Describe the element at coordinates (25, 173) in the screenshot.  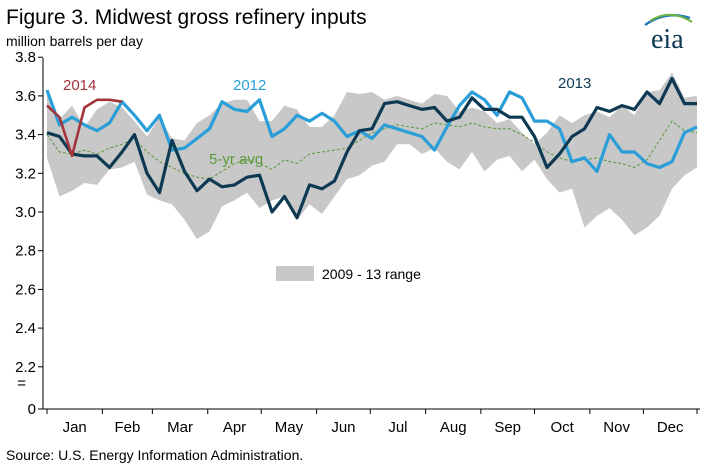
I see `y-tick-label: 3.2` at that location.